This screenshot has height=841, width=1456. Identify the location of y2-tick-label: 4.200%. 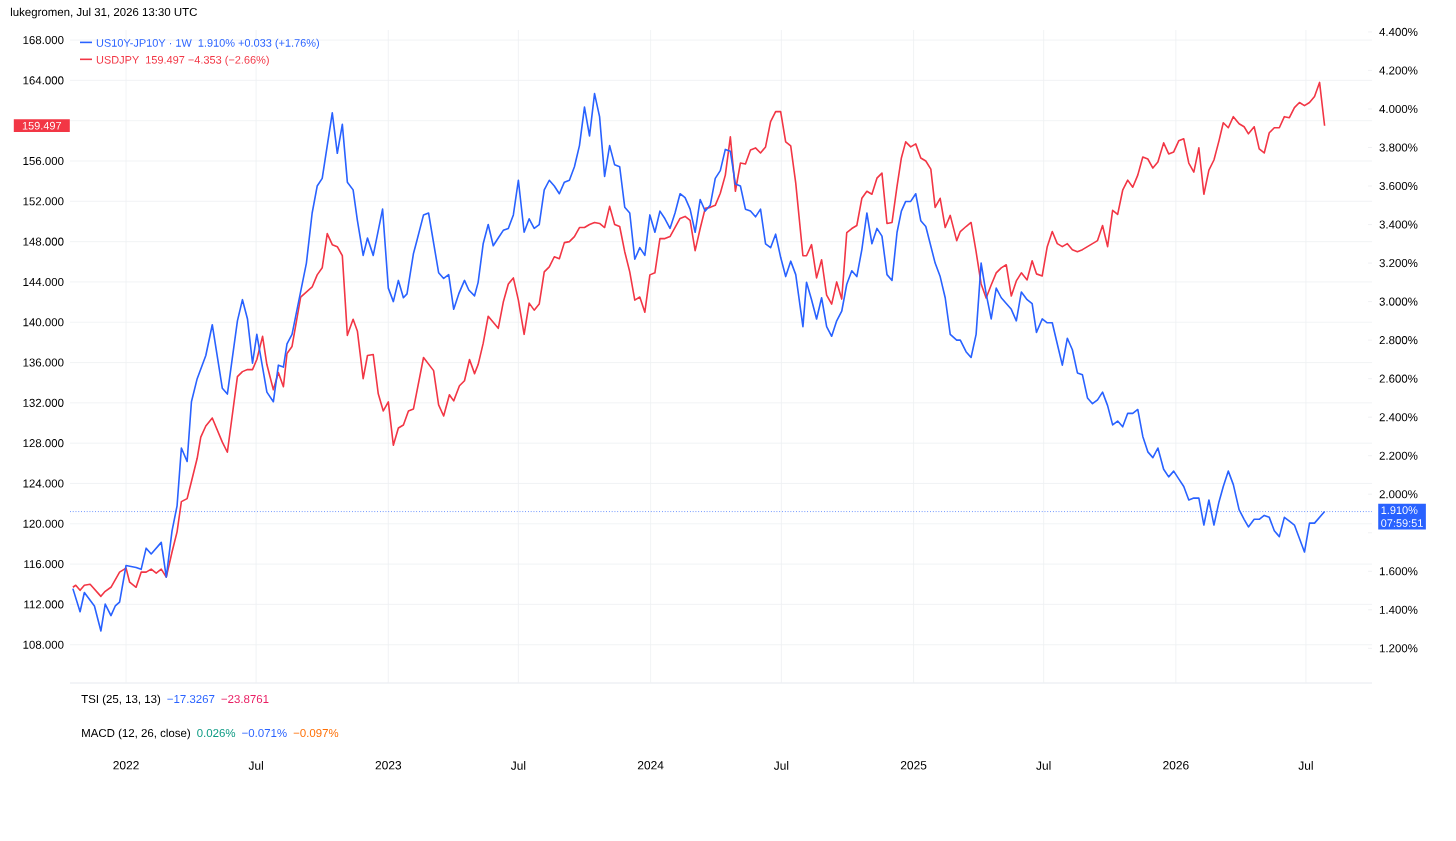
(1398, 70).